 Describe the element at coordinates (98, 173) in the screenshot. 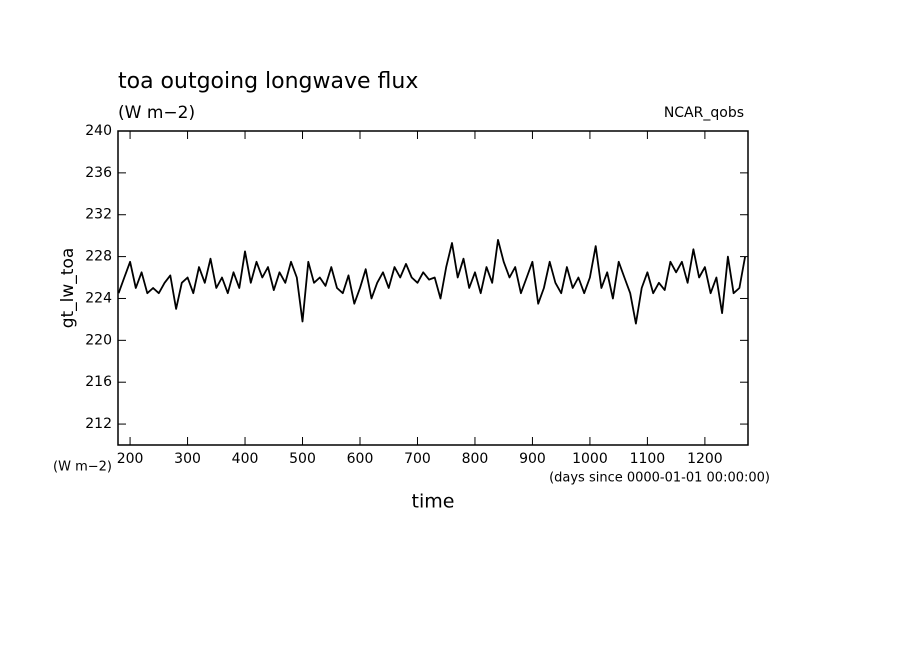

I see `y-tick-label: 236` at that location.